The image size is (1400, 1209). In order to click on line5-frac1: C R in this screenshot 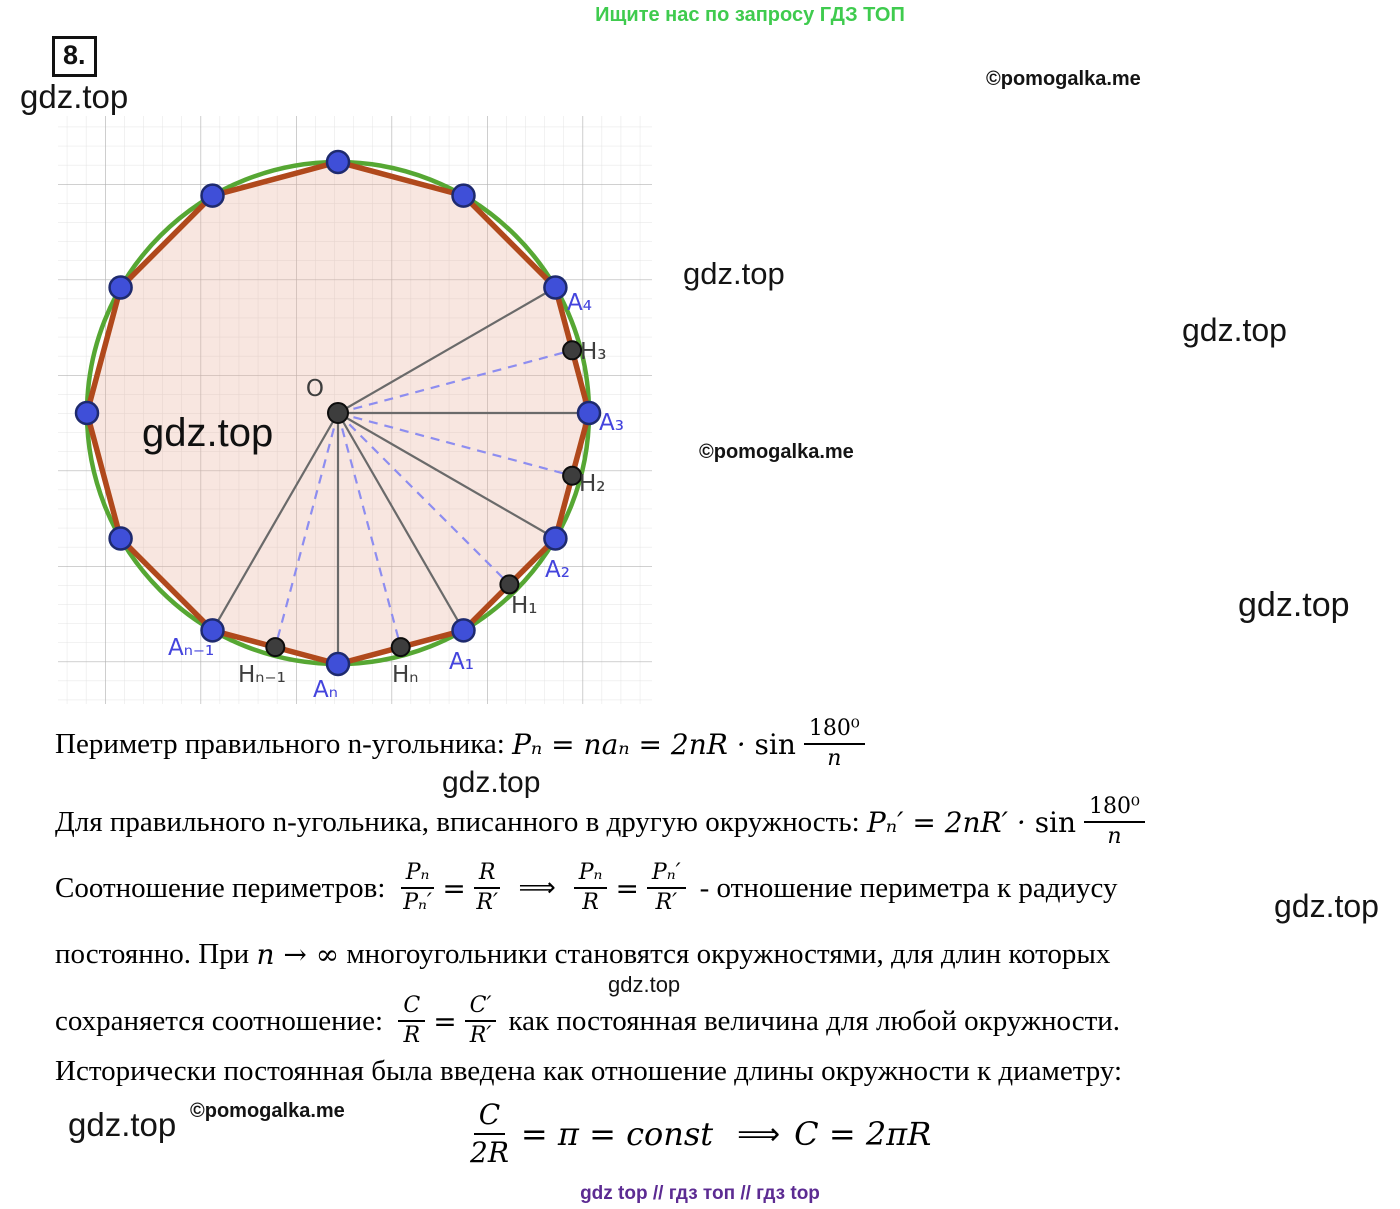, I will do `click(412, 1021)`.